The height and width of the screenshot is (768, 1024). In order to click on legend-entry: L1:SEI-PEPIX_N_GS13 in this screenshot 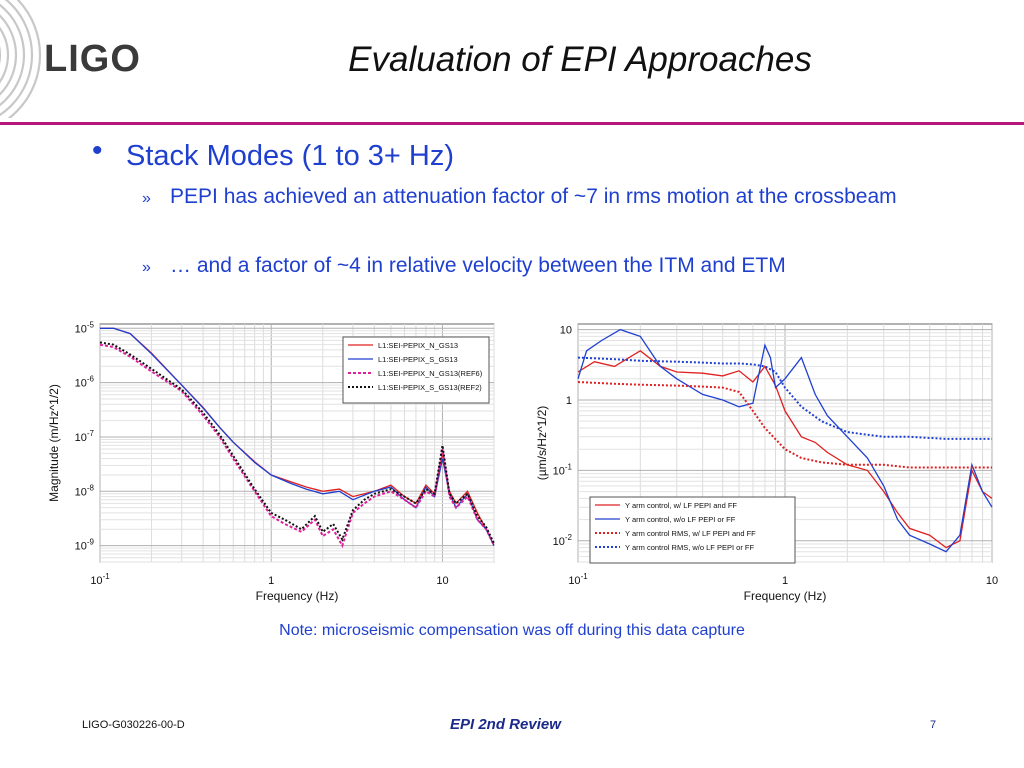, I will do `click(418, 345)`.